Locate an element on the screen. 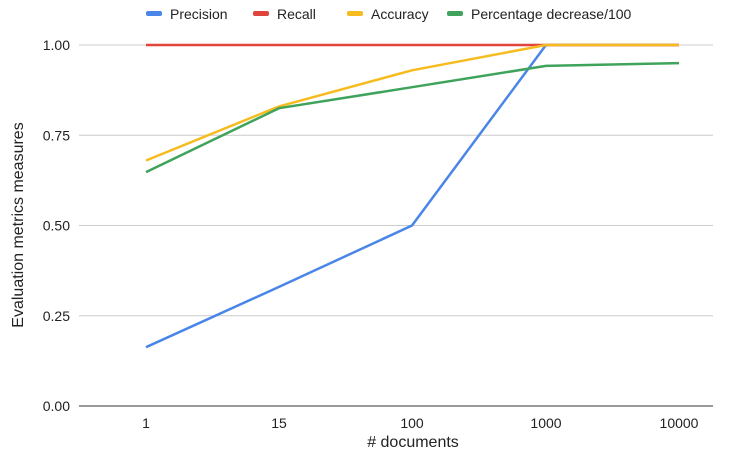 The image size is (737, 455). y-tick-label: 0.50 is located at coordinates (56, 226).